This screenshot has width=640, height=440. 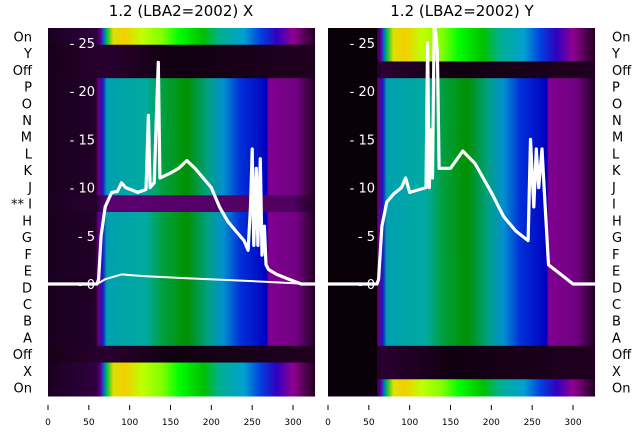 What do you see at coordinates (616, 171) in the screenshot?
I see `row-label-right: K` at bounding box center [616, 171].